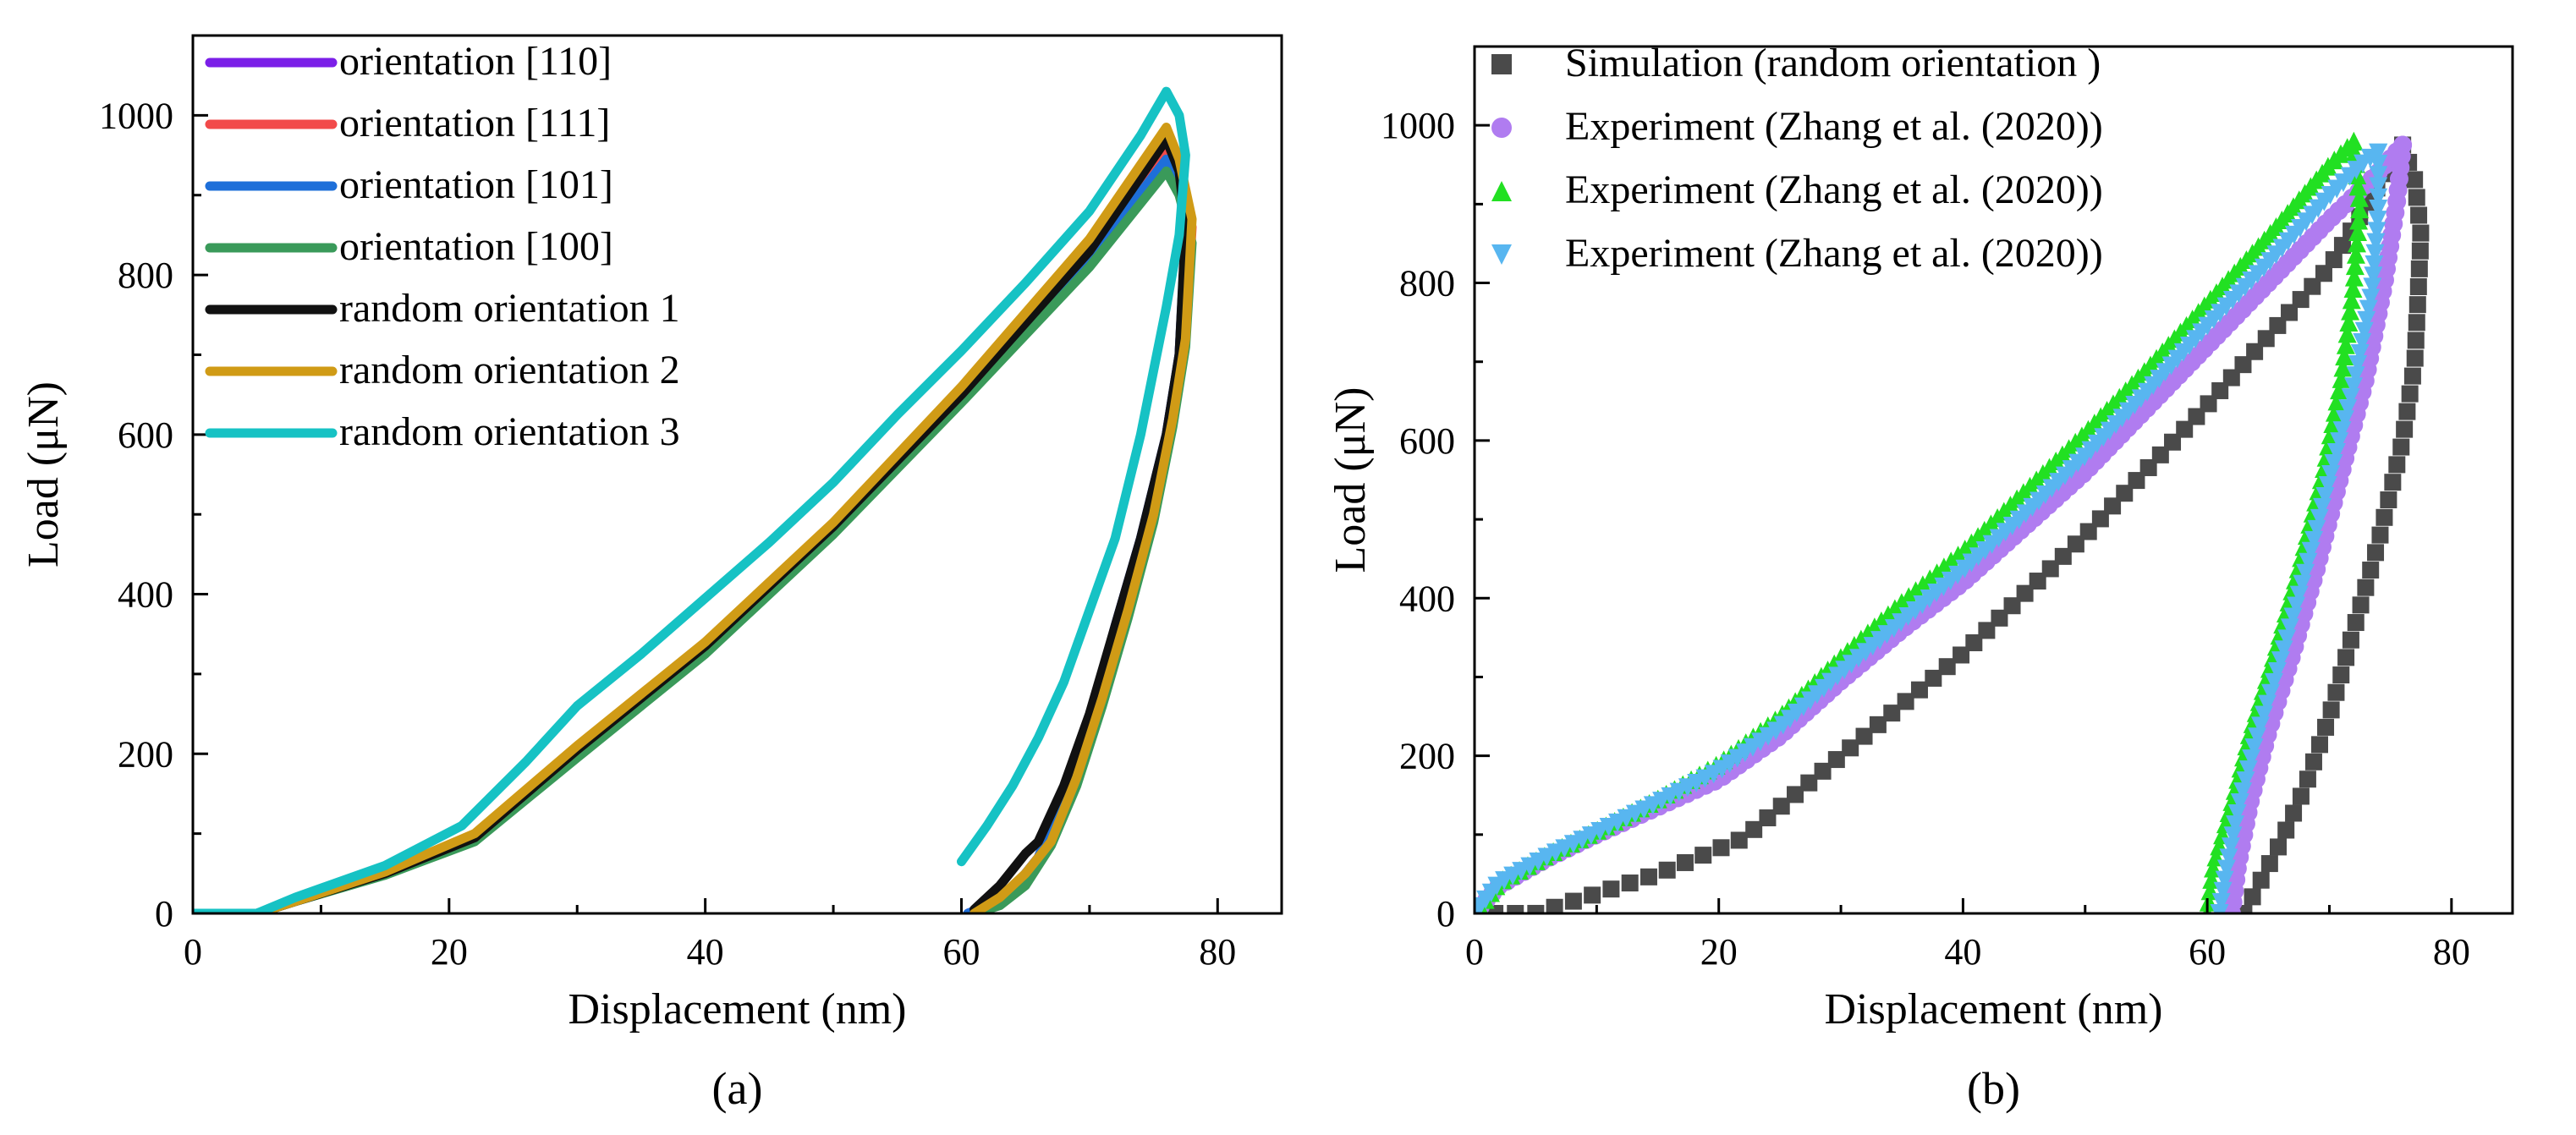 This screenshot has height=1135, width=2576. I want to click on legend-item: random orientation 3, so click(443, 432).